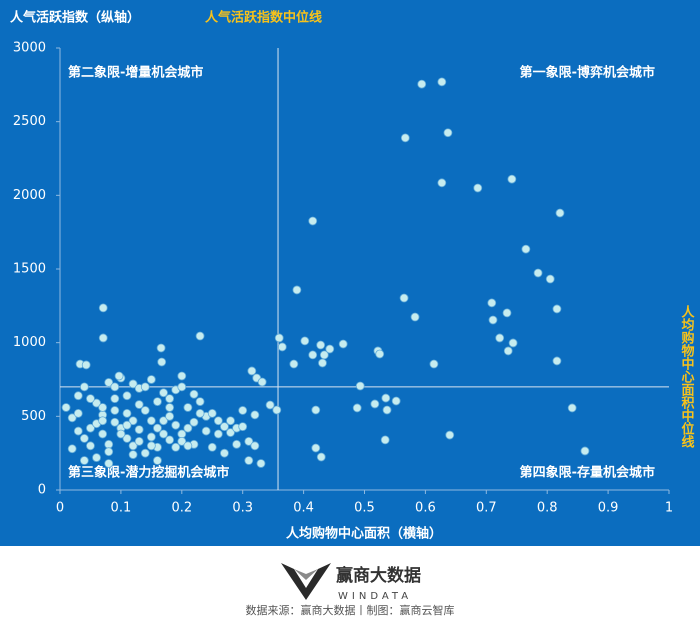 Image resolution: width=700 pixels, height=619 pixels. Describe the element at coordinates (263, 18) in the screenshot. I see `y-median-label: 人气活跃指数中位线` at that location.